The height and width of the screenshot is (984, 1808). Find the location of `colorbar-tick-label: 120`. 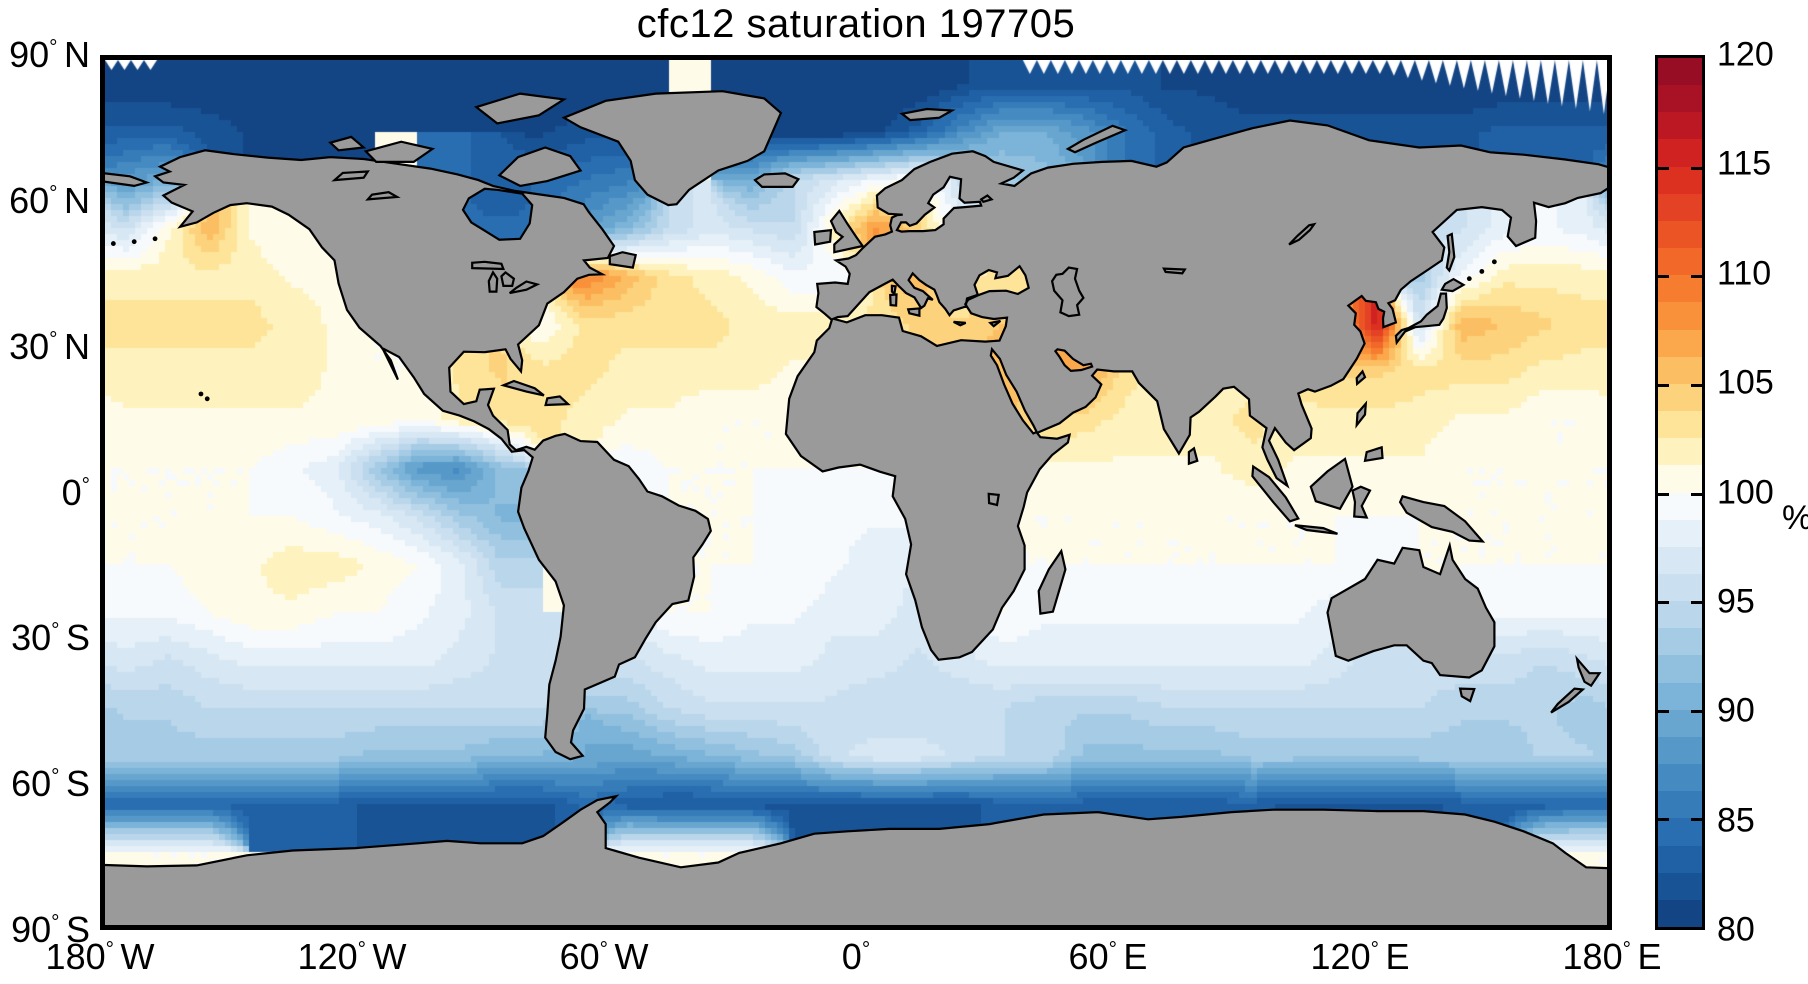

colorbar-tick-label: 120 is located at coordinates (1745, 54).